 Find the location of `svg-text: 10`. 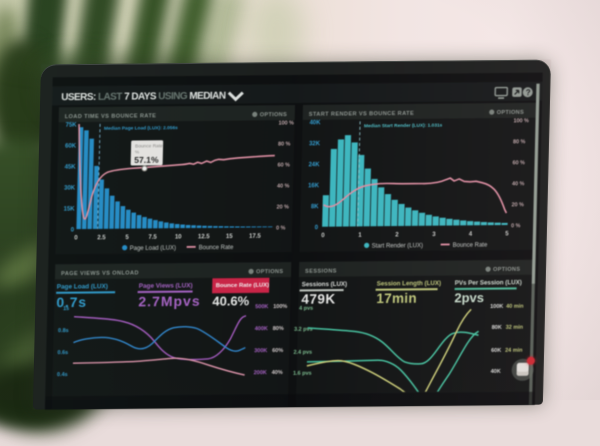

svg-text: 10 is located at coordinates (178, 238).